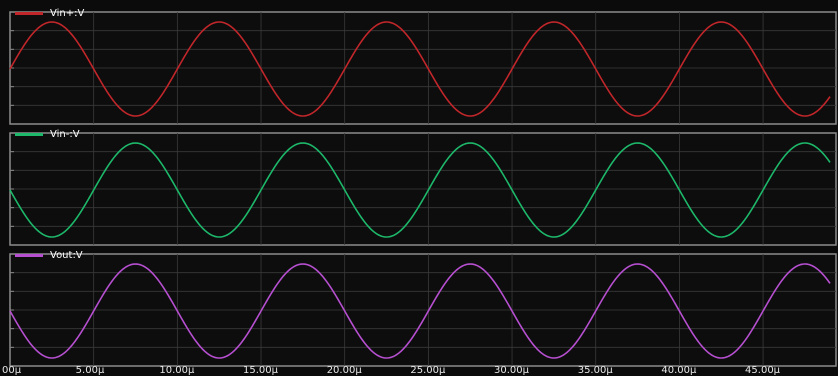  Describe the element at coordinates (763, 370) in the screenshot. I see `x-tick-label: 45.00µ` at that location.